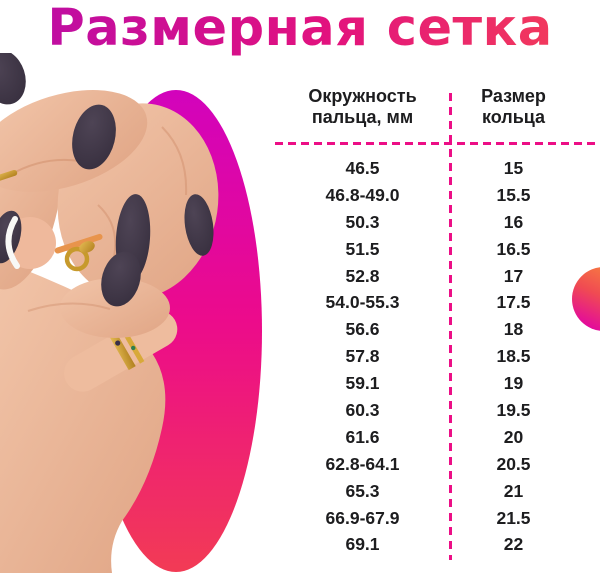  What do you see at coordinates (362, 544) in the screenshot?
I see `circumference-value: 69.1` at bounding box center [362, 544].